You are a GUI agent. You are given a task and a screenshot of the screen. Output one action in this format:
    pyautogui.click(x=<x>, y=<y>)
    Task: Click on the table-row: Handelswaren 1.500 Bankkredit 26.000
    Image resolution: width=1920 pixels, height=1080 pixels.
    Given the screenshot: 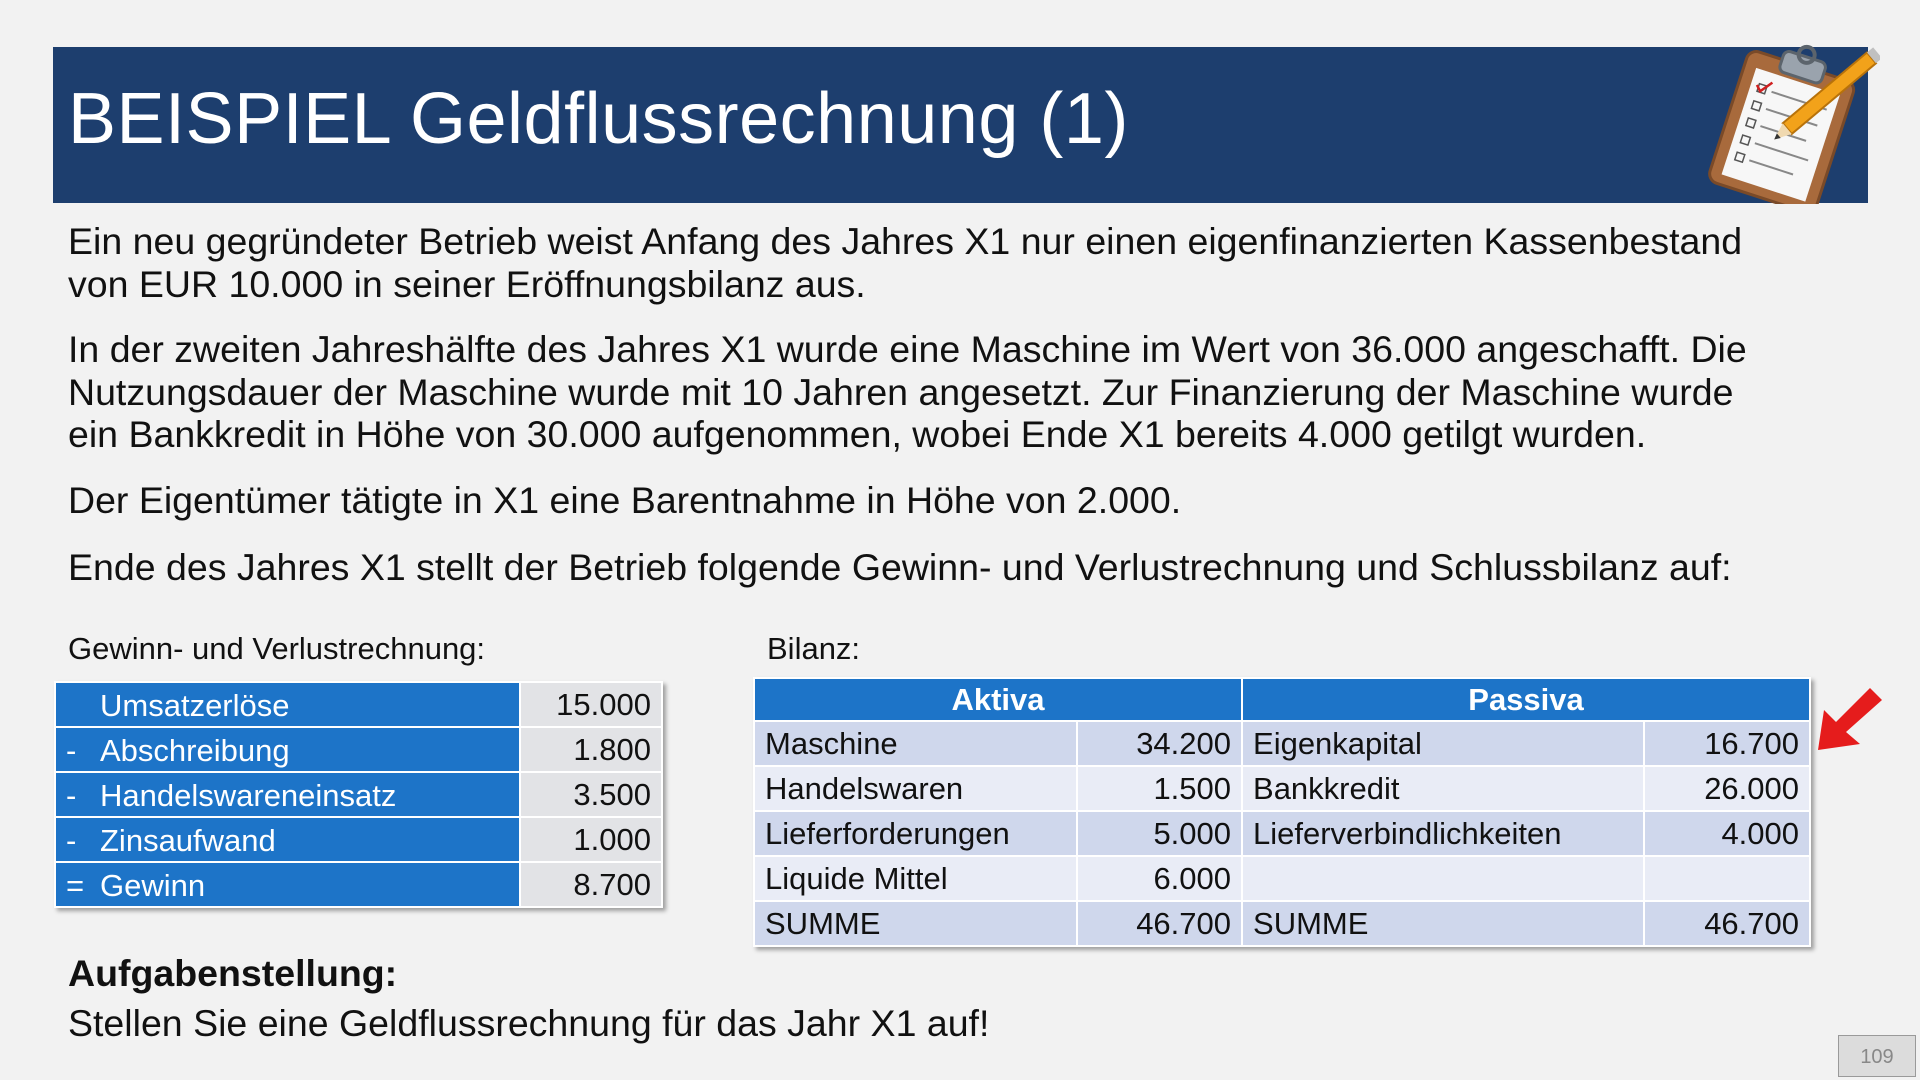 What is the action you would take?
    pyautogui.click(x=1282, y=788)
    